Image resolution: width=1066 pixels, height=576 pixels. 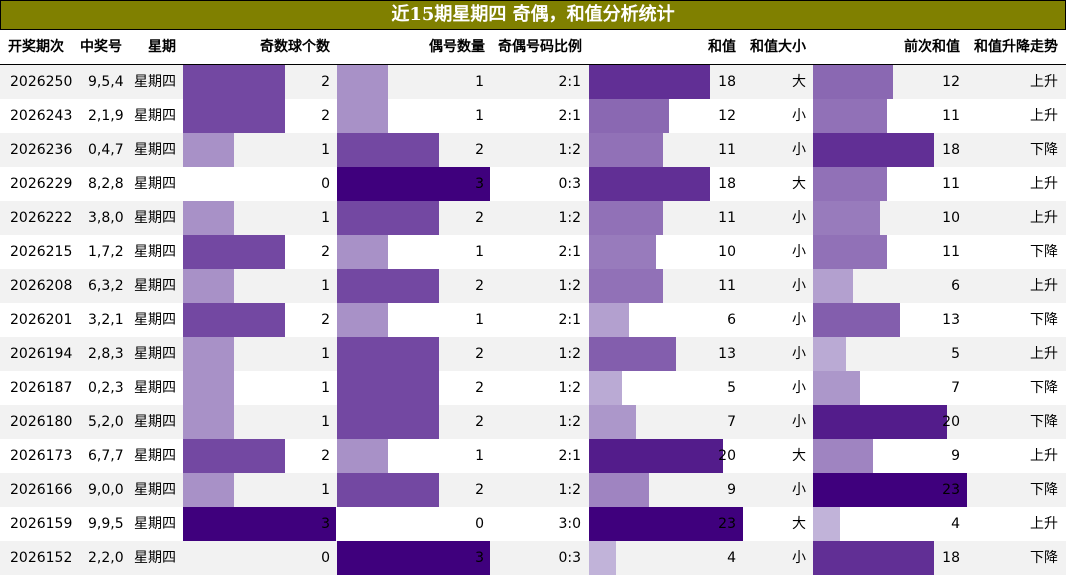 I want to click on even-count-cell: 0, so click(x=479, y=524).